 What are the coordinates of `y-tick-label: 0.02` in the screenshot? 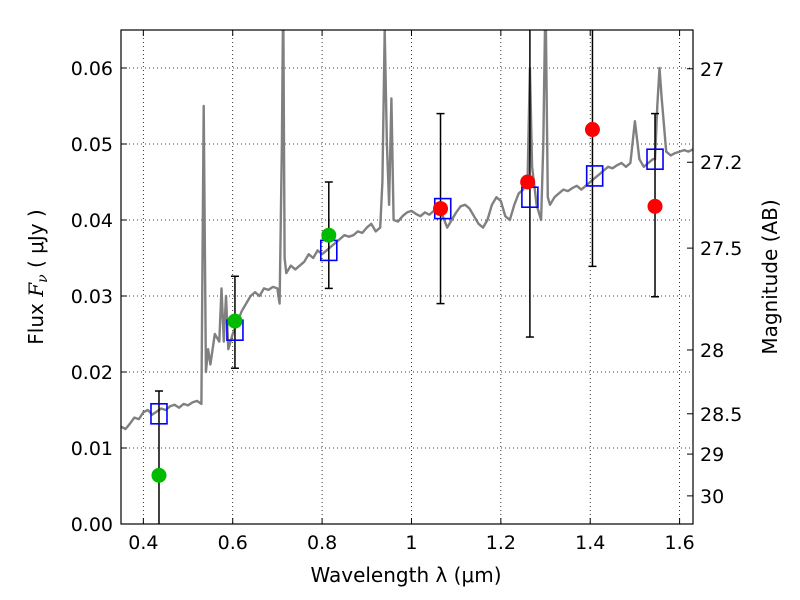 It's located at (92, 373).